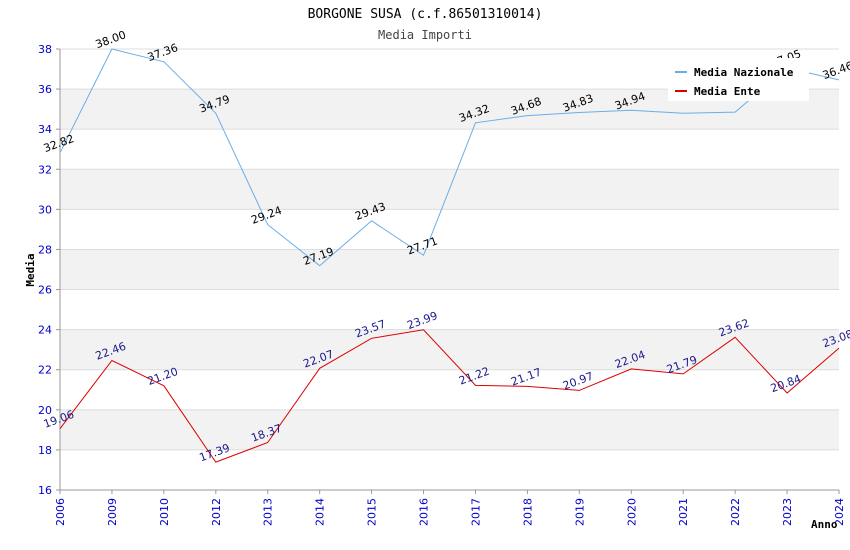 This screenshot has height=550, width=850. What do you see at coordinates (45, 330) in the screenshot?
I see `y-tick-label: 24` at bounding box center [45, 330].